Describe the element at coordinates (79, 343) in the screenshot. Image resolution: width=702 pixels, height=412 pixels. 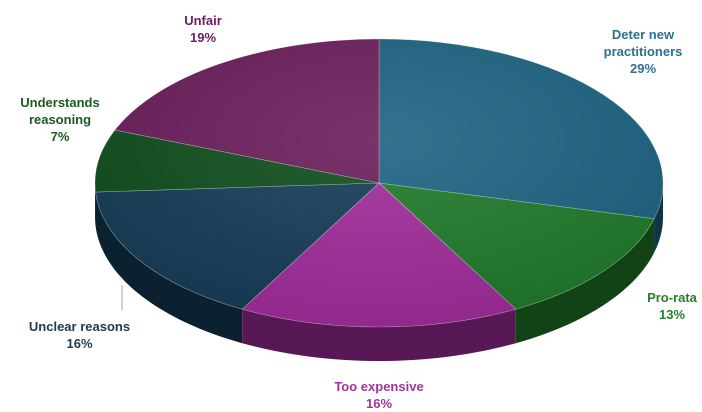
I see `label-unclear-pct: 16%` at that location.